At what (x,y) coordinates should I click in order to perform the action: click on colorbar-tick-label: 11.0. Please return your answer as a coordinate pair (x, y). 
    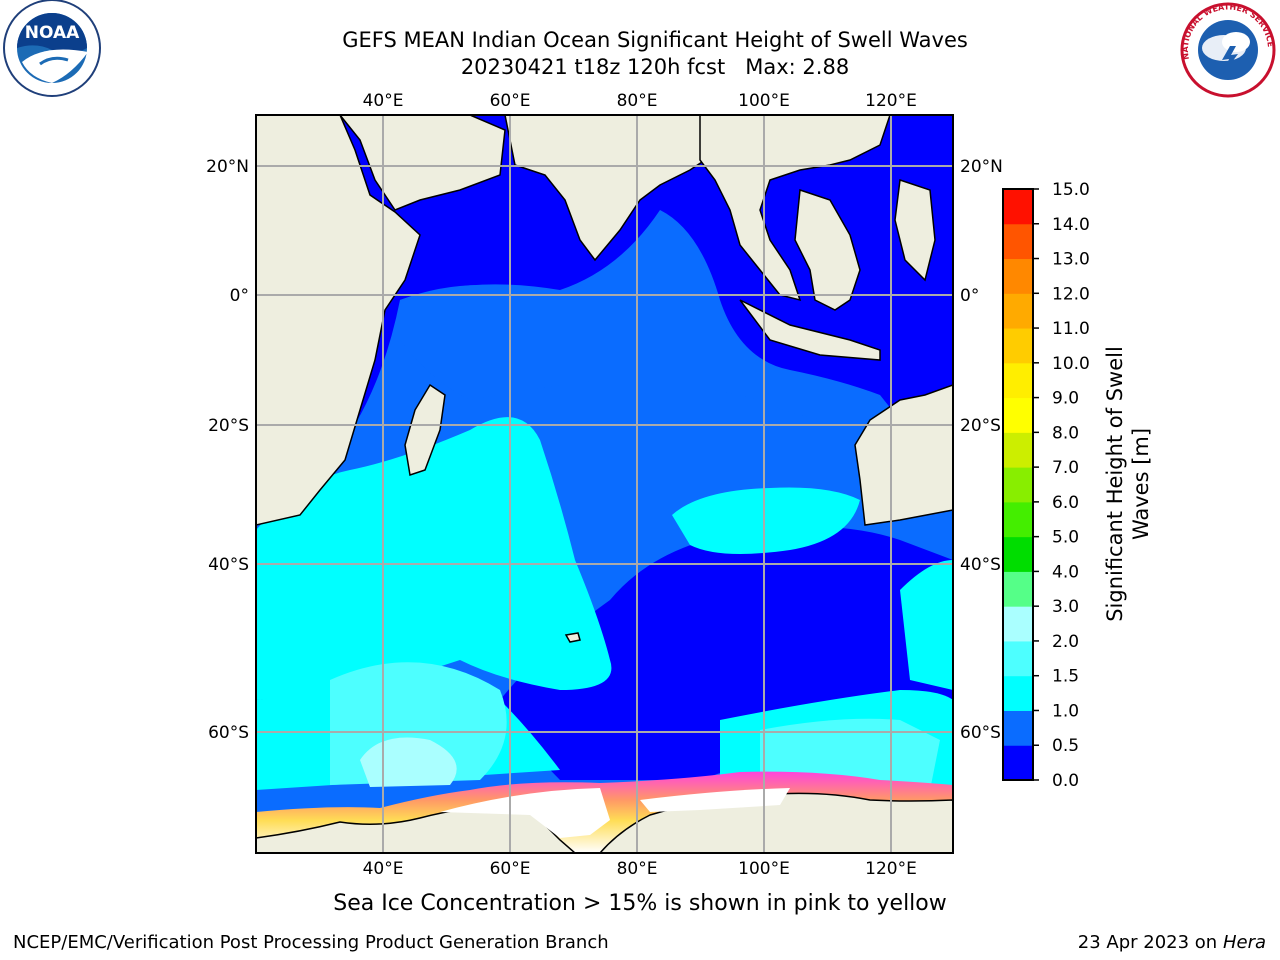
    Looking at the image, I should click on (1071, 329).